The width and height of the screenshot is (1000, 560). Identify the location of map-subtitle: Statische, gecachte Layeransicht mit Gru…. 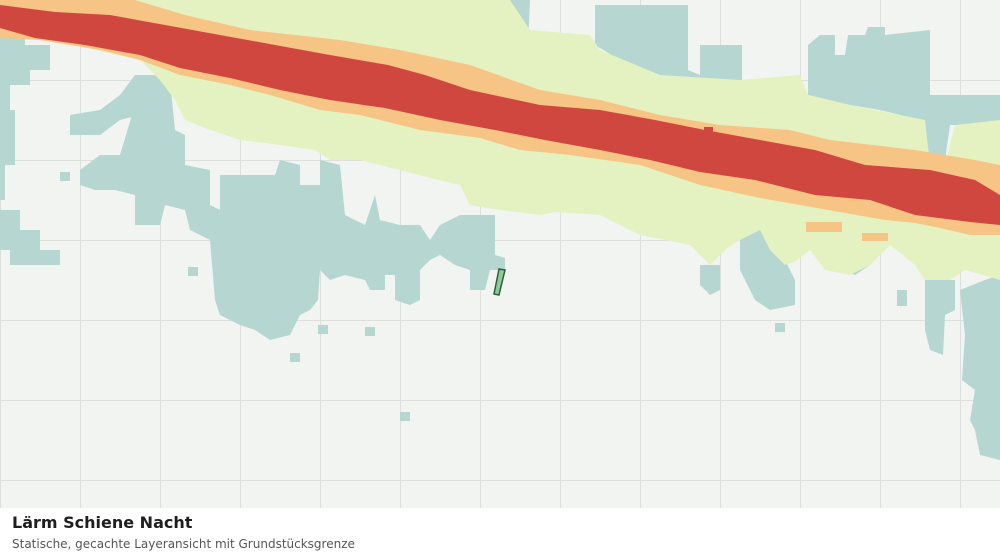
(183, 544).